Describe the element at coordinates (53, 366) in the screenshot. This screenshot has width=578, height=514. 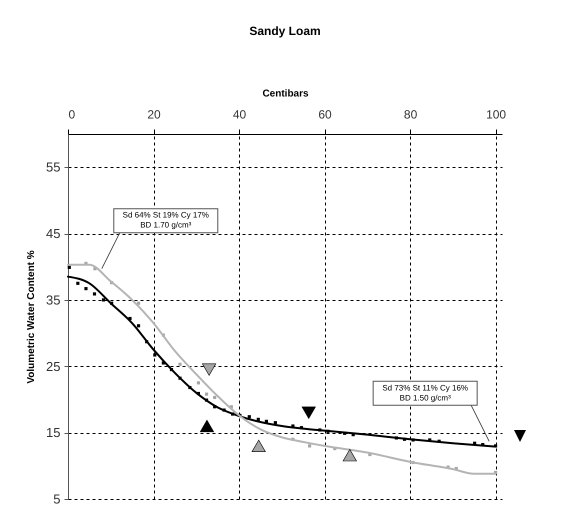
I see `y-tick-label: 25` at that location.